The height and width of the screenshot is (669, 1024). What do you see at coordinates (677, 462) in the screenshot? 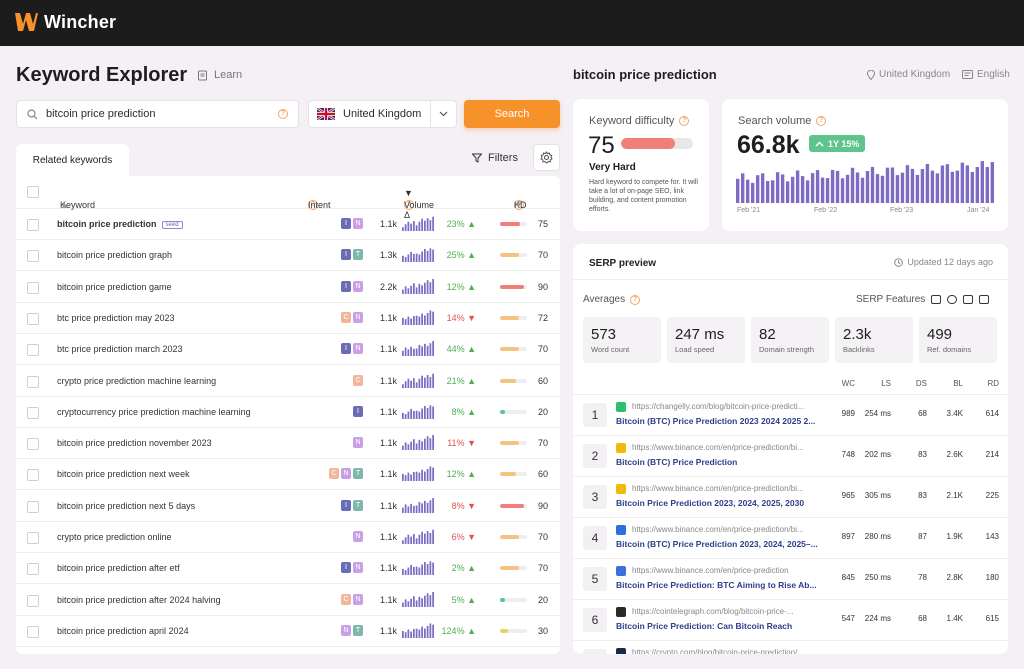
I see `result-title: Bitcoin (BTC) Price Prediction` at bounding box center [677, 462].